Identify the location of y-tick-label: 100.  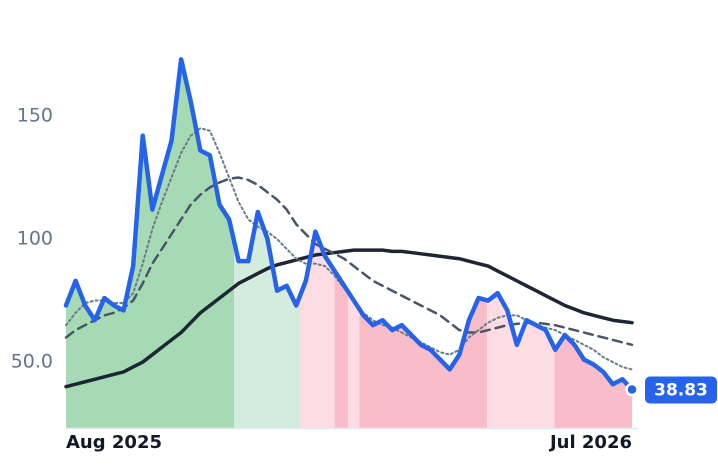
(35, 239).